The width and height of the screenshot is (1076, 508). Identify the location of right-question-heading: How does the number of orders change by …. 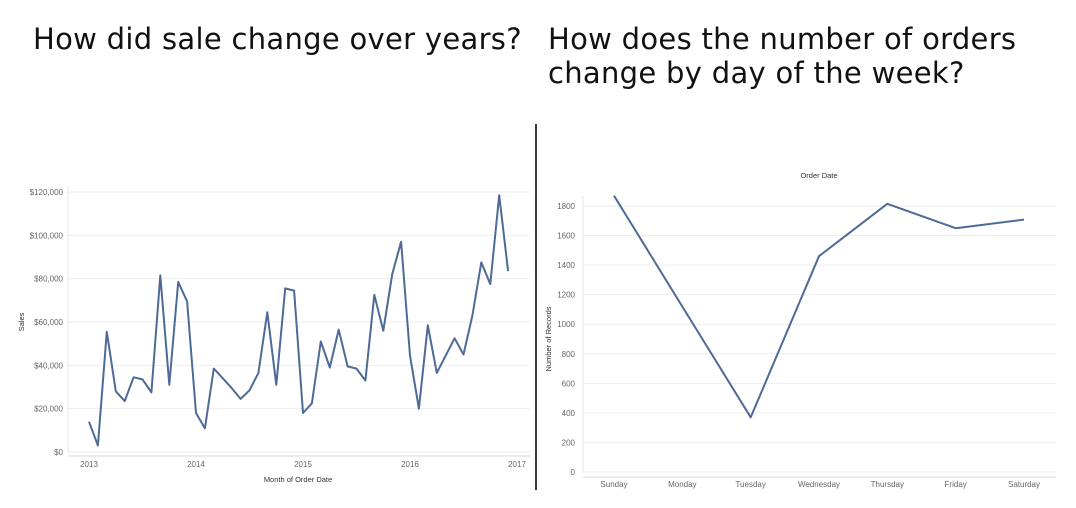
(782, 56).